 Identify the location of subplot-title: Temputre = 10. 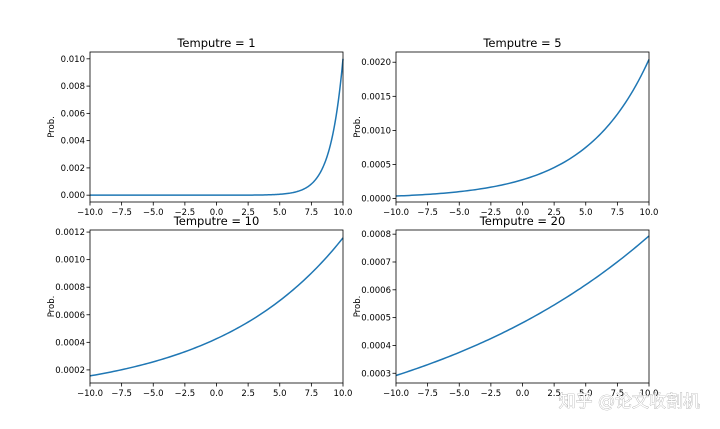
(216, 221).